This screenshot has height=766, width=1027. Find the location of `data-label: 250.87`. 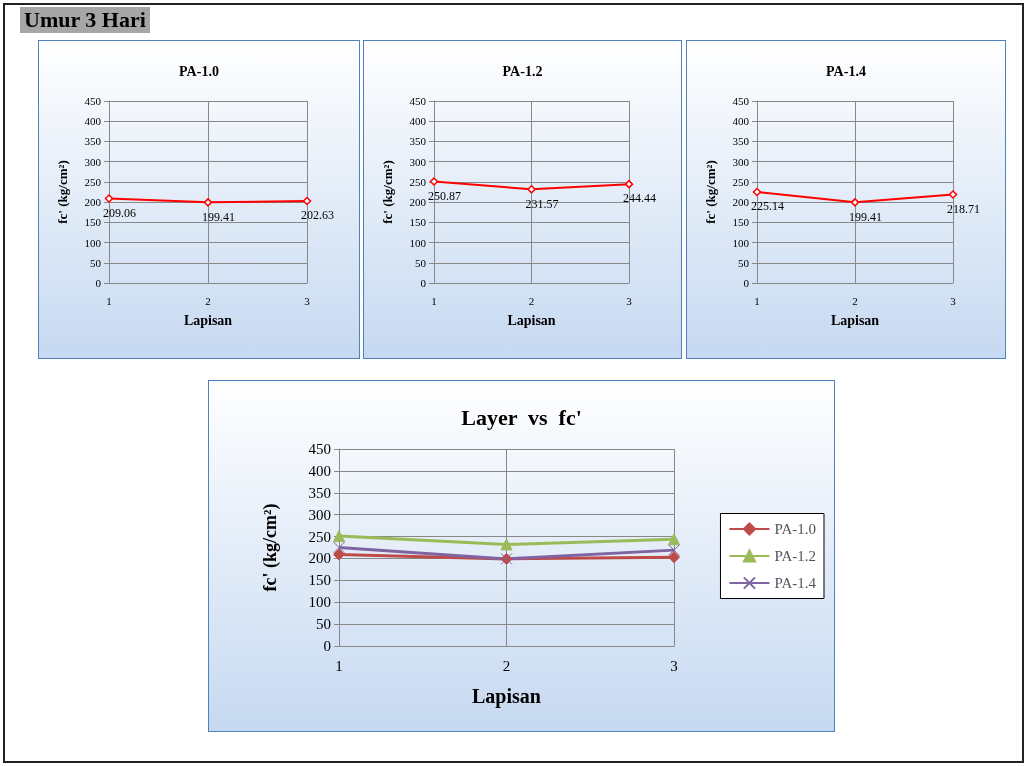

data-label: 250.87 is located at coordinates (444, 195).